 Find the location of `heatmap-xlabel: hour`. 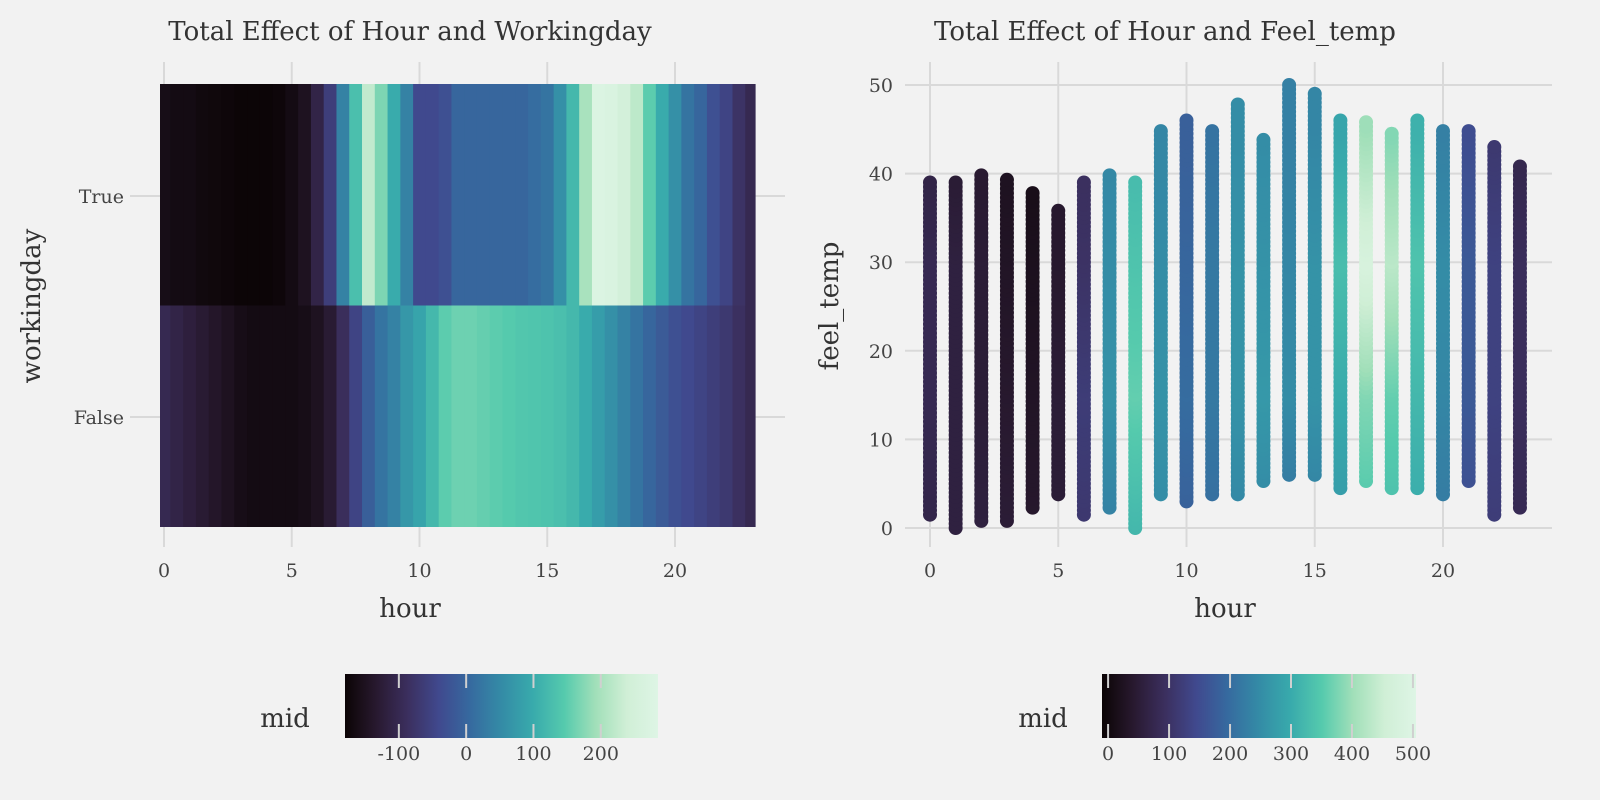

heatmap-xlabel: hour is located at coordinates (410, 609).